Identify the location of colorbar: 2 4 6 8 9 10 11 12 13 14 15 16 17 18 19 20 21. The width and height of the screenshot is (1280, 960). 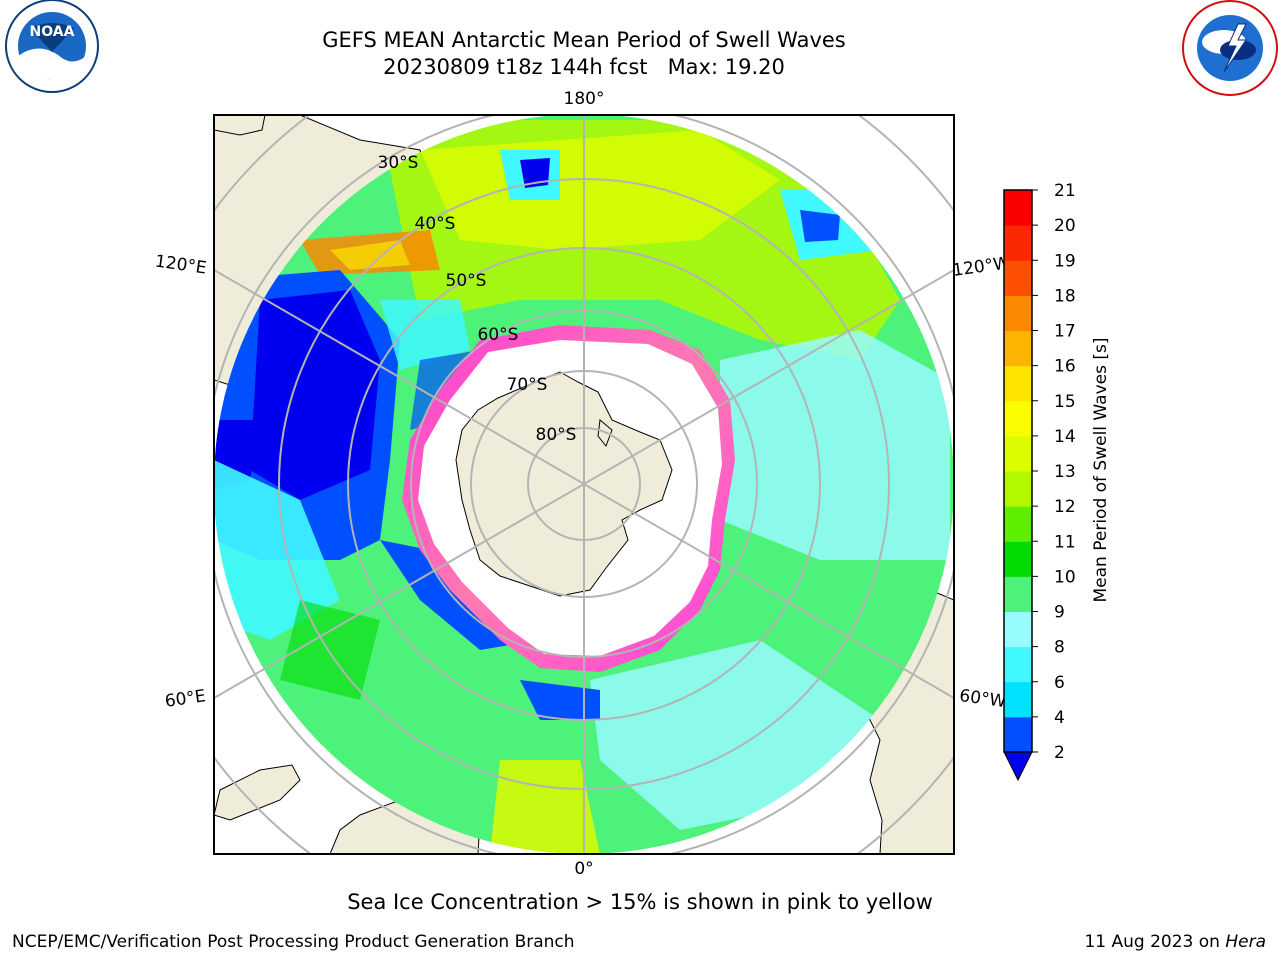
(1039, 481).